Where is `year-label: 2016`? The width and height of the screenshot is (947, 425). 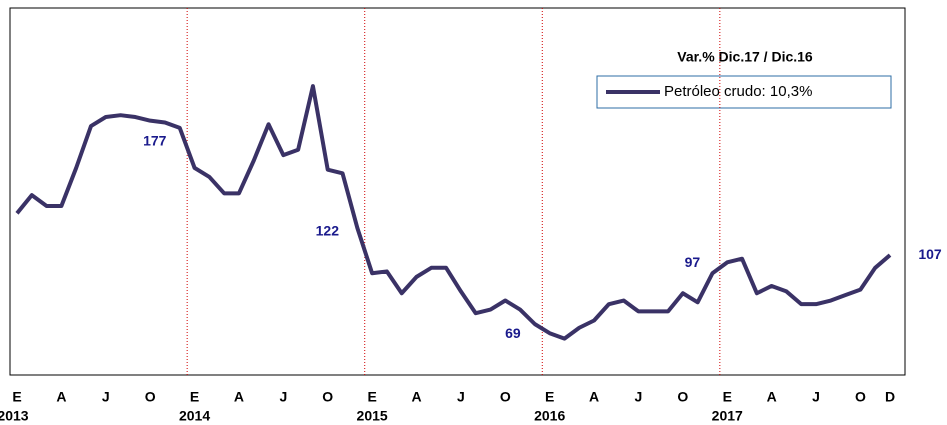
year-label: 2016 is located at coordinates (549, 416).